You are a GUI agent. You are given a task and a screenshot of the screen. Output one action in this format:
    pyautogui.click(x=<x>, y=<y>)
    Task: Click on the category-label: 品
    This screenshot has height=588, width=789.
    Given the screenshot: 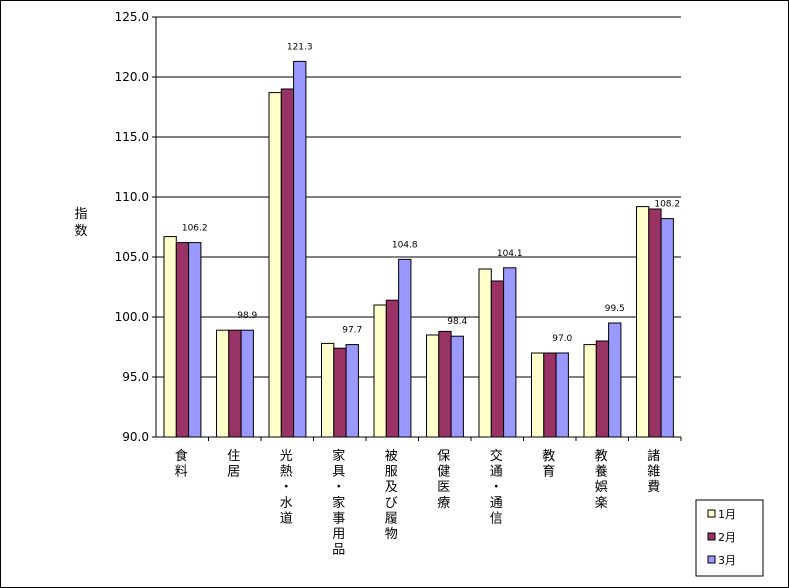 What is the action you would take?
    pyautogui.click(x=338, y=550)
    